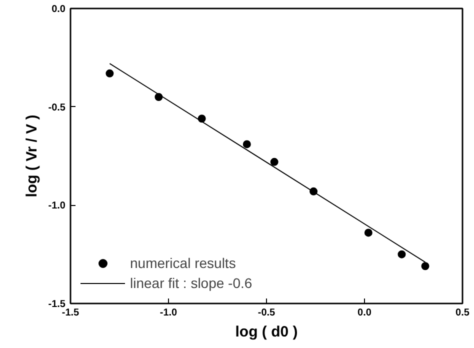  What do you see at coordinates (57, 304) in the screenshot?
I see `y-tick-label: -1.5` at bounding box center [57, 304].